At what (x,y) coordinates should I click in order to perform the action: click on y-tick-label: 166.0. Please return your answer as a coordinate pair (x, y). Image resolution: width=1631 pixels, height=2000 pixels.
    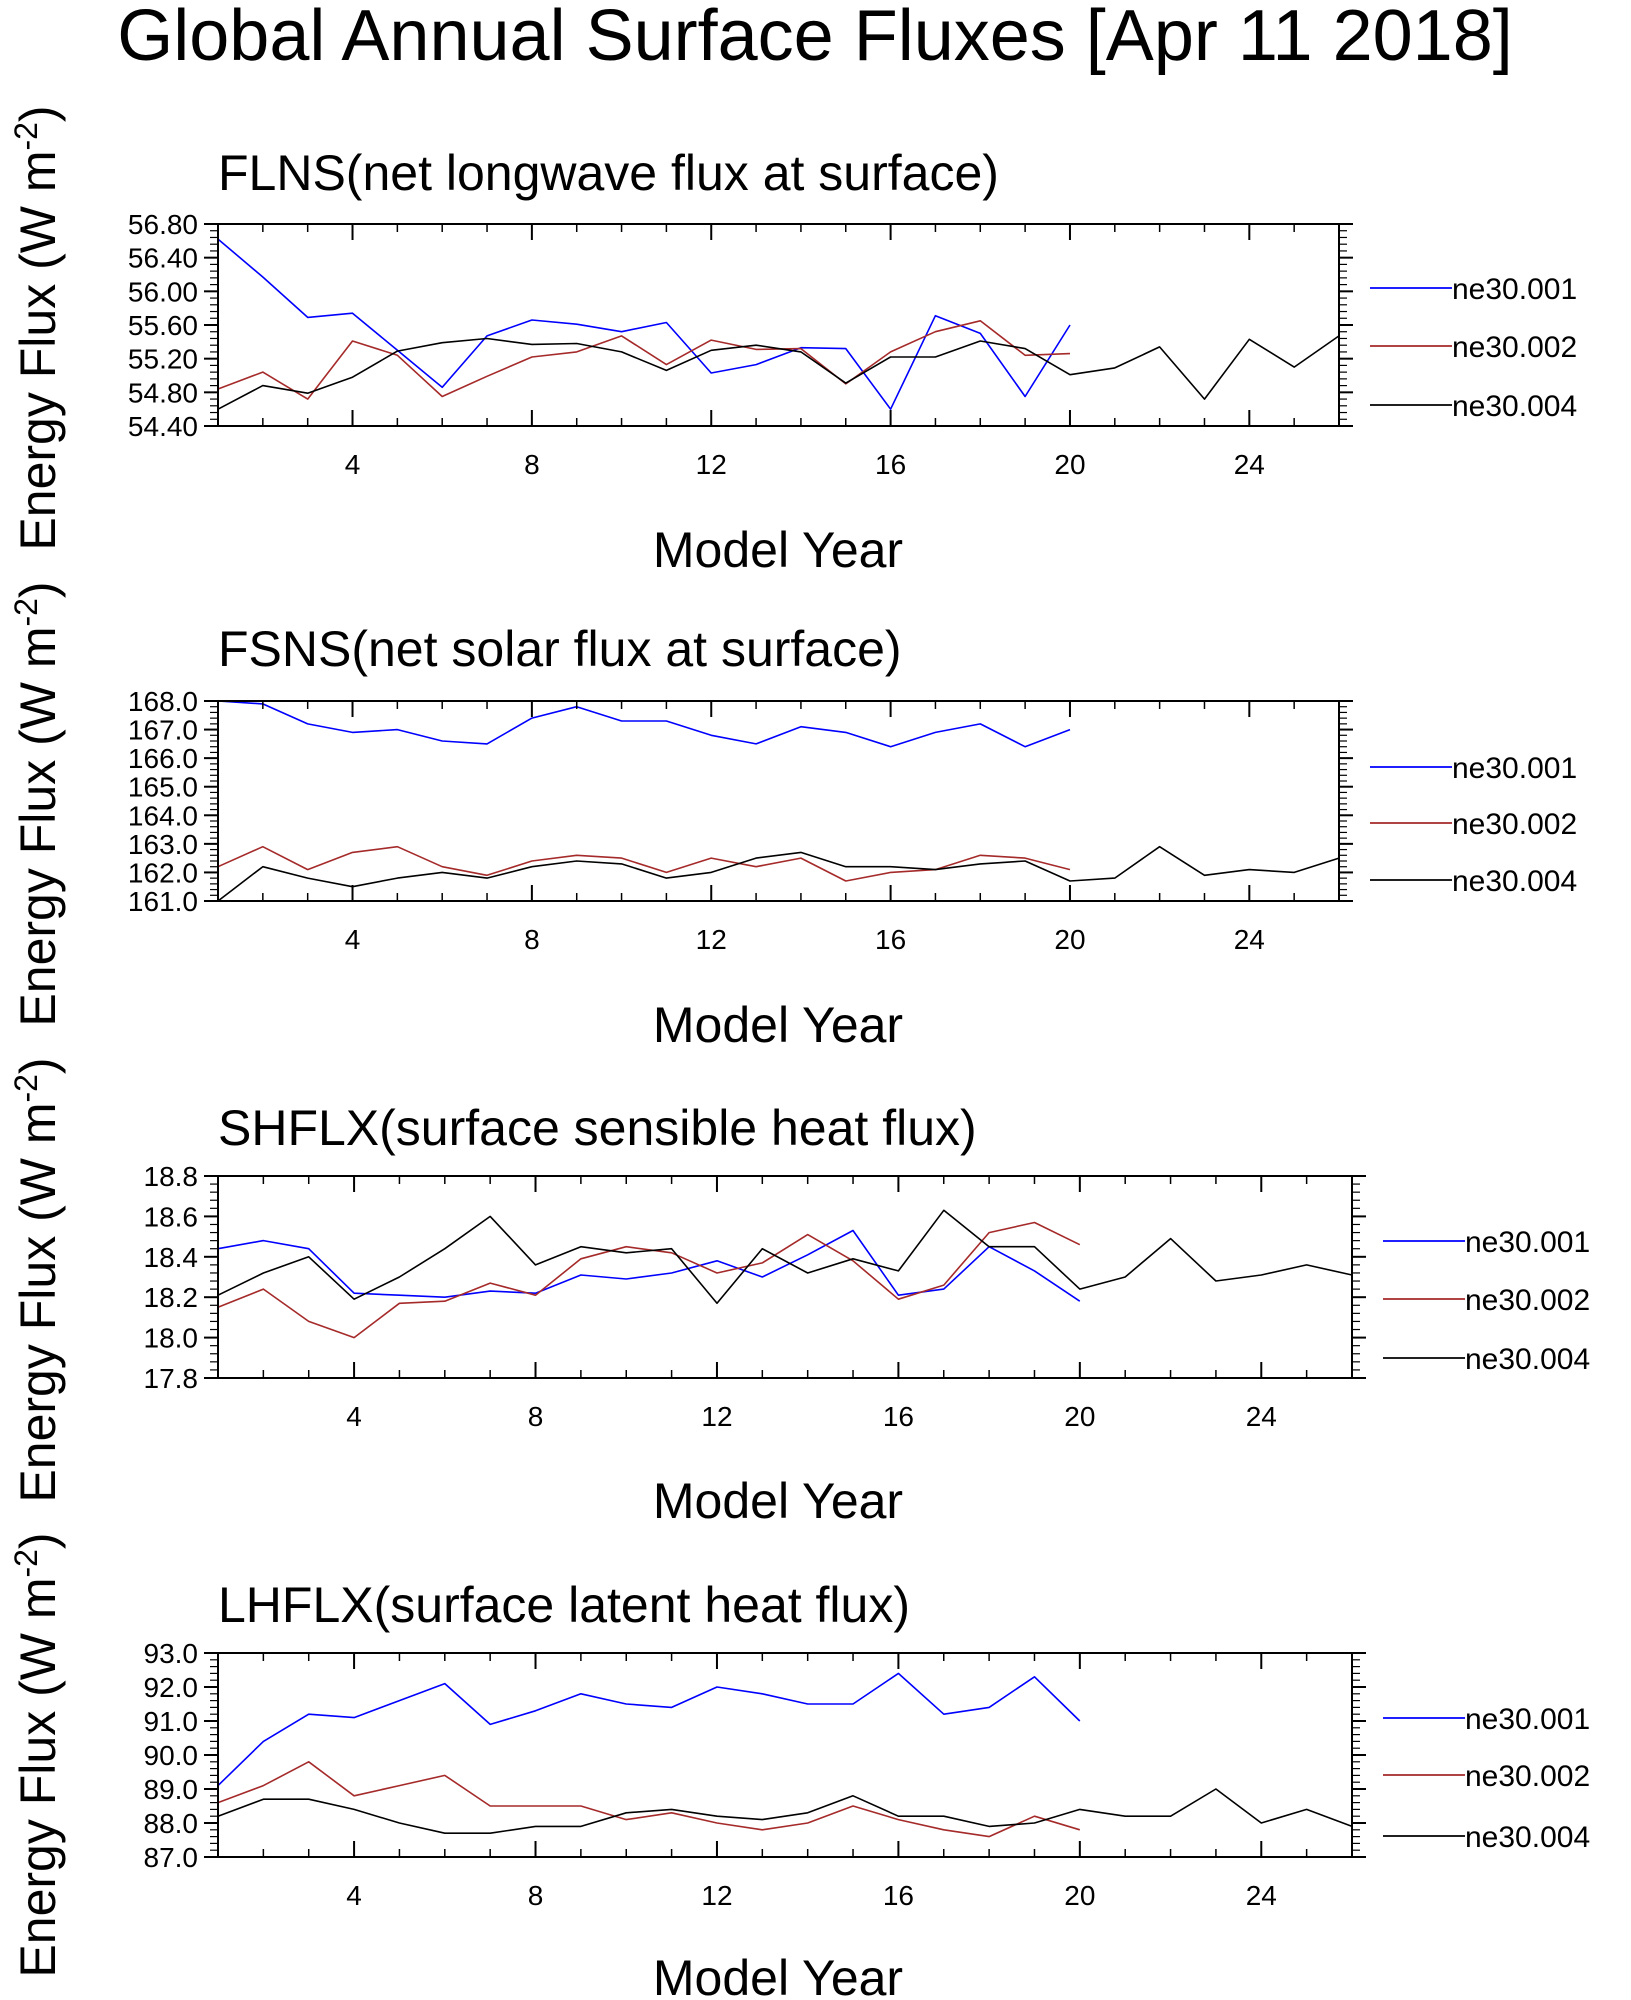
    Looking at the image, I should click on (163, 758).